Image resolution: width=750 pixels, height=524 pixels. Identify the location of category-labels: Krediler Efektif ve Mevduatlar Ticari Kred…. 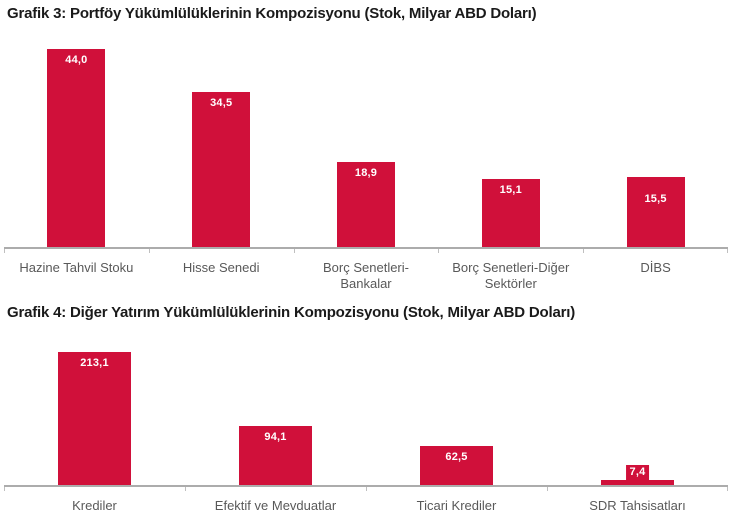
(366, 506).